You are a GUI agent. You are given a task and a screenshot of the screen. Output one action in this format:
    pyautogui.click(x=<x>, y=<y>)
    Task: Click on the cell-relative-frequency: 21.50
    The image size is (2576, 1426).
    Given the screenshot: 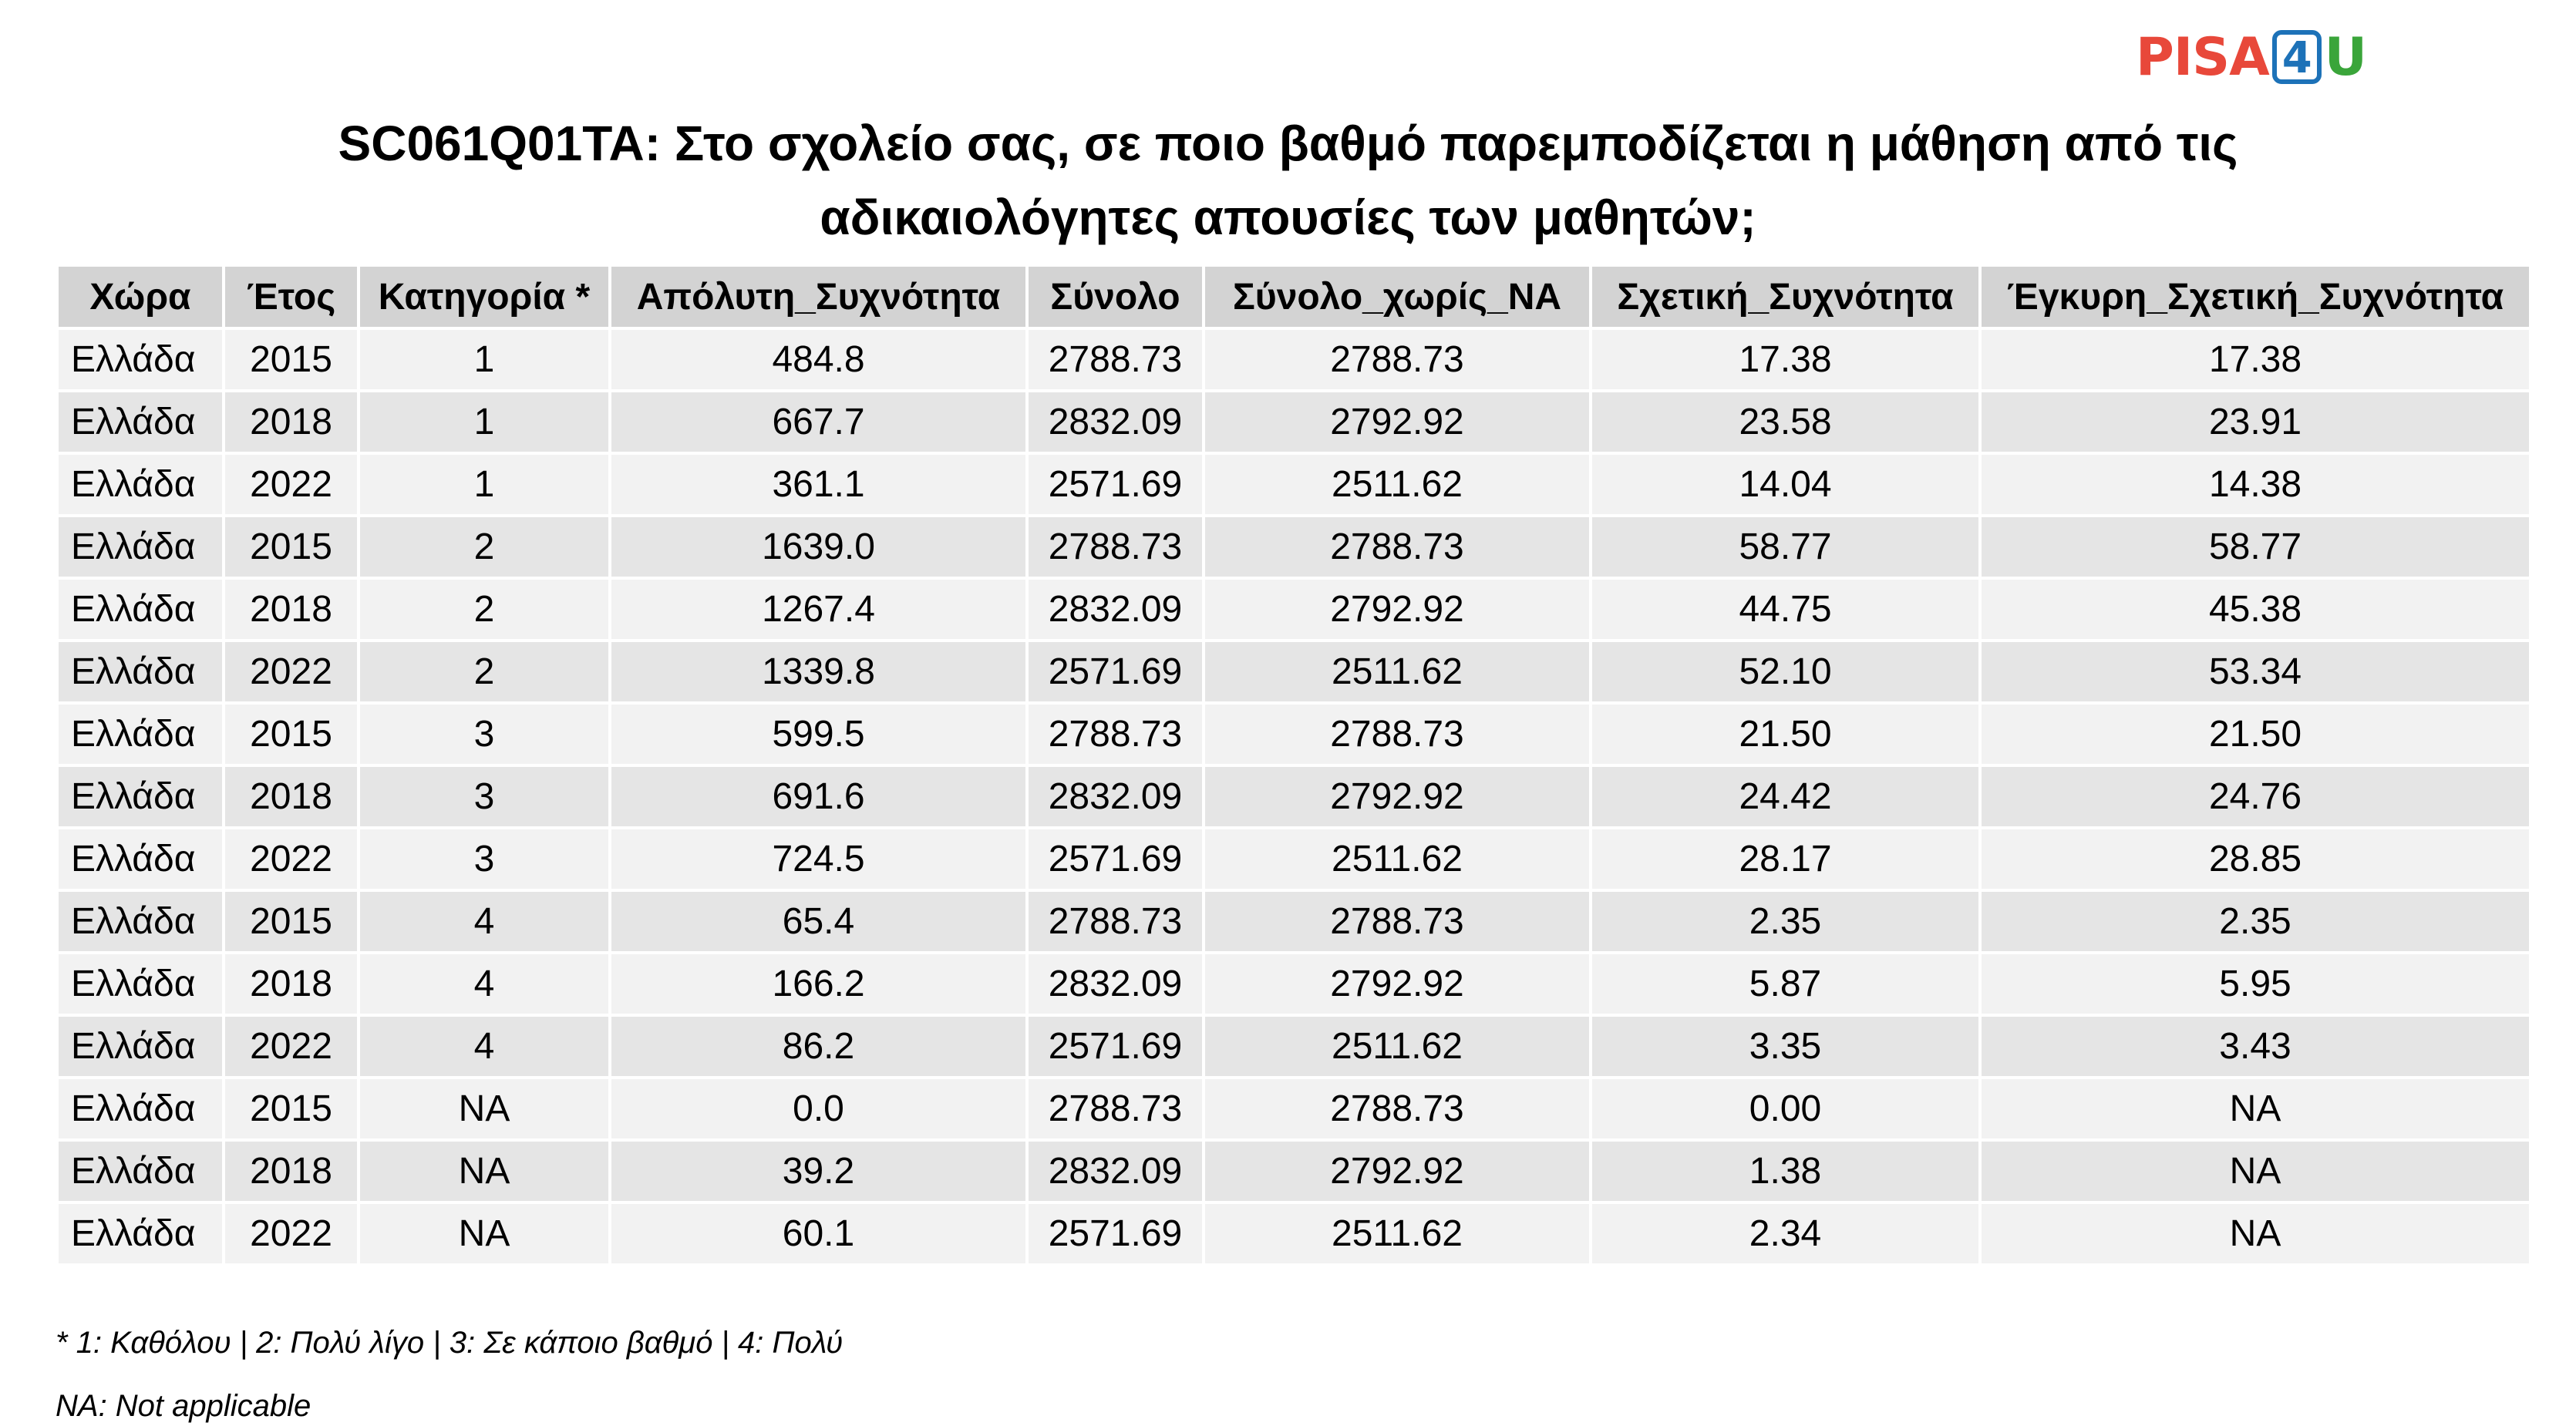 What is the action you would take?
    pyautogui.click(x=1785, y=734)
    